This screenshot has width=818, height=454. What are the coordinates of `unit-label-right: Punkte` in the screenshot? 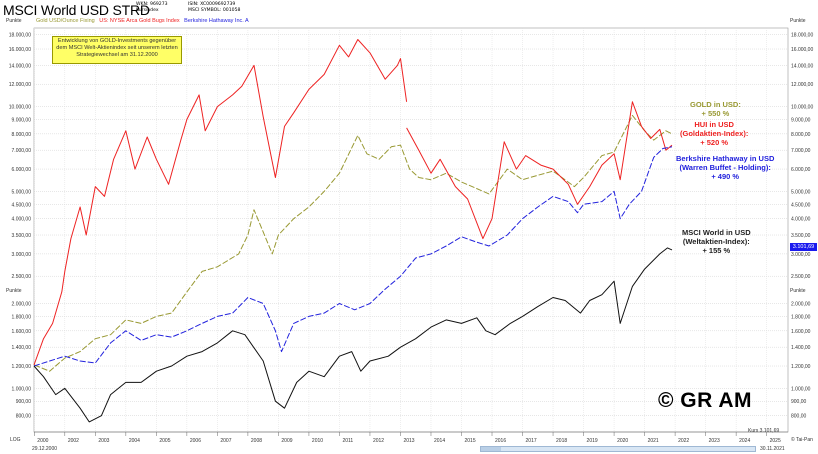 It's located at (798, 21).